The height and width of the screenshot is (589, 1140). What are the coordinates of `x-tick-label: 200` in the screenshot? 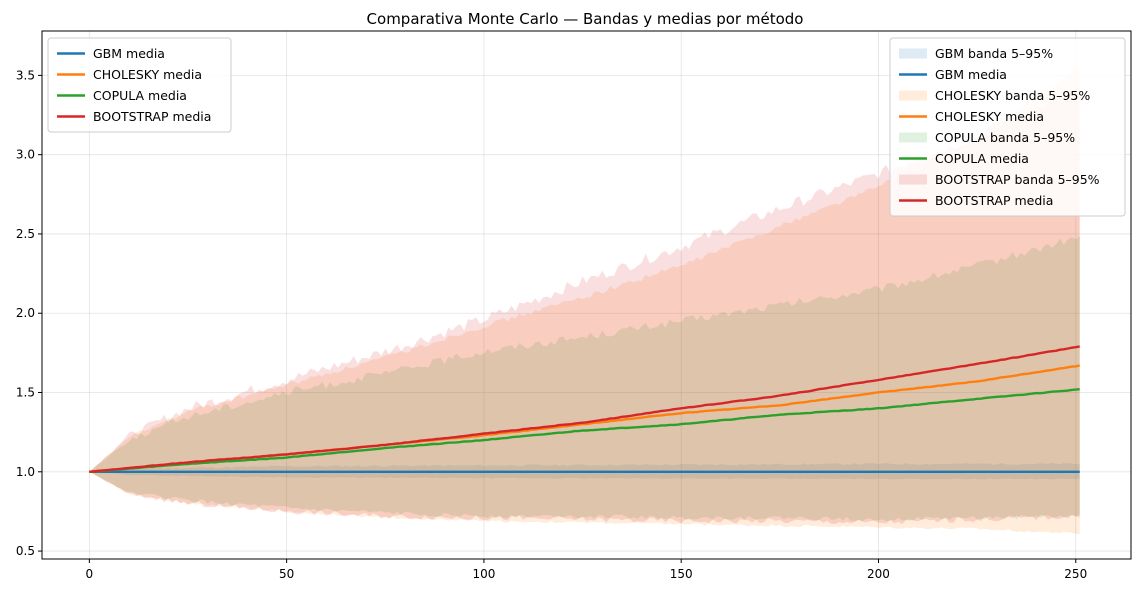 It's located at (878, 574).